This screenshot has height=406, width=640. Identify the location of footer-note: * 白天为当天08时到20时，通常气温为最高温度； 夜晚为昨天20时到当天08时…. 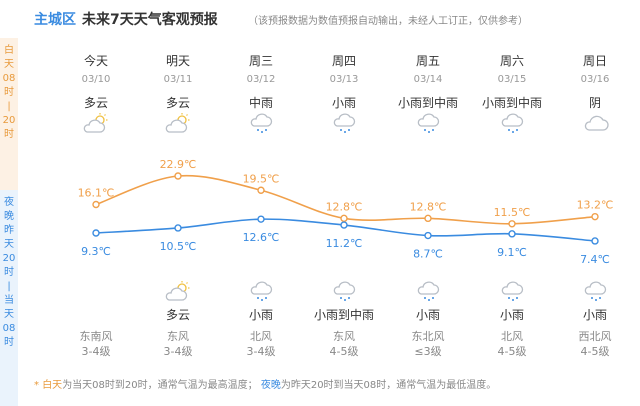
(265, 383).